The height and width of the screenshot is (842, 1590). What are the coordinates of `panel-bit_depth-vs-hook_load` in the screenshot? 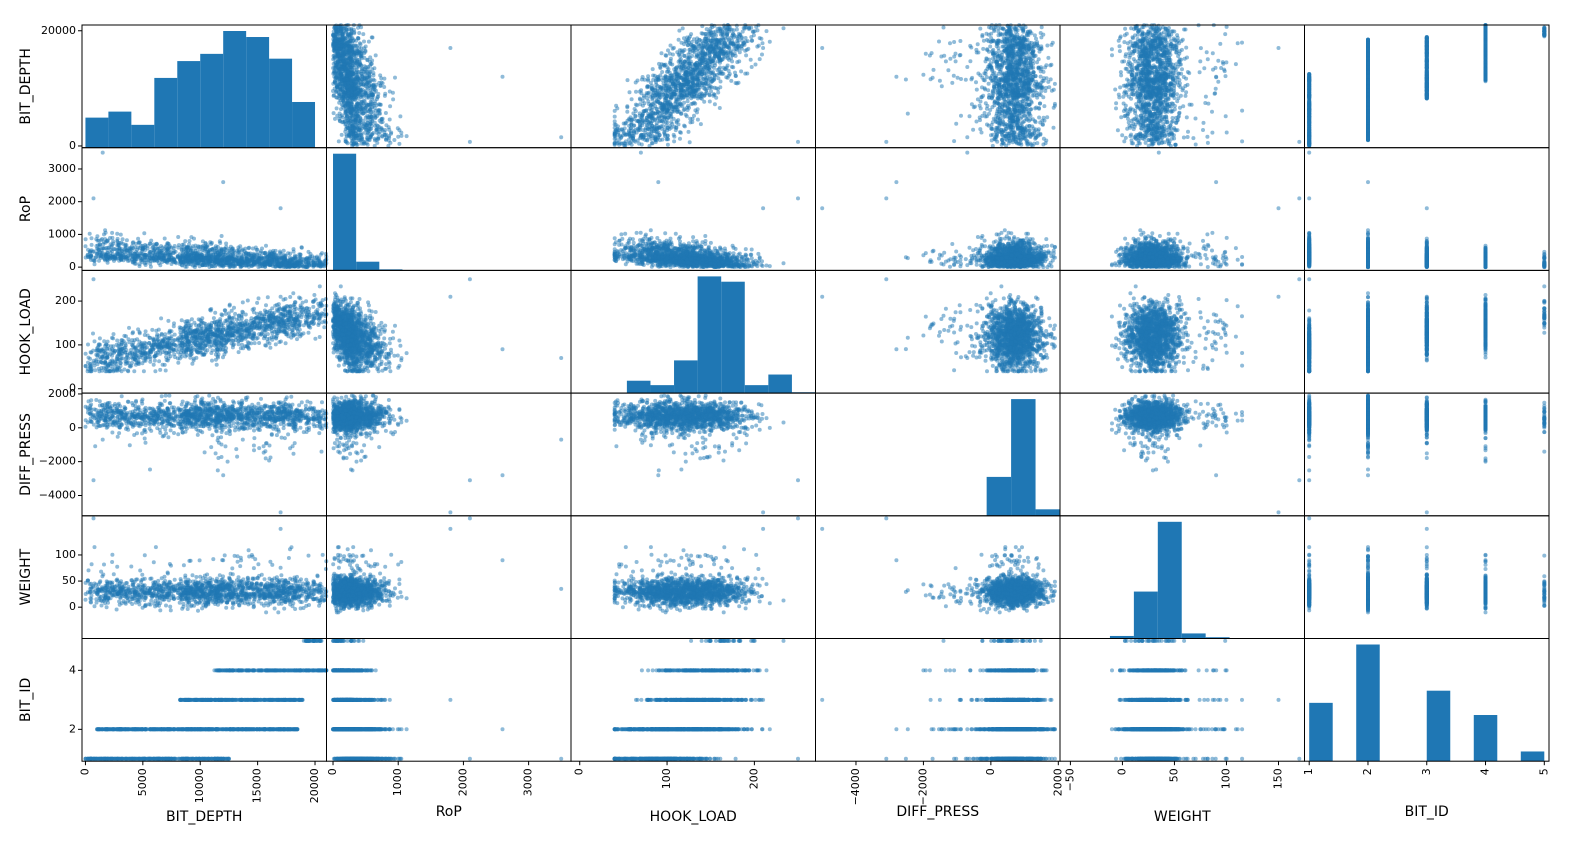 It's located at (693, 85).